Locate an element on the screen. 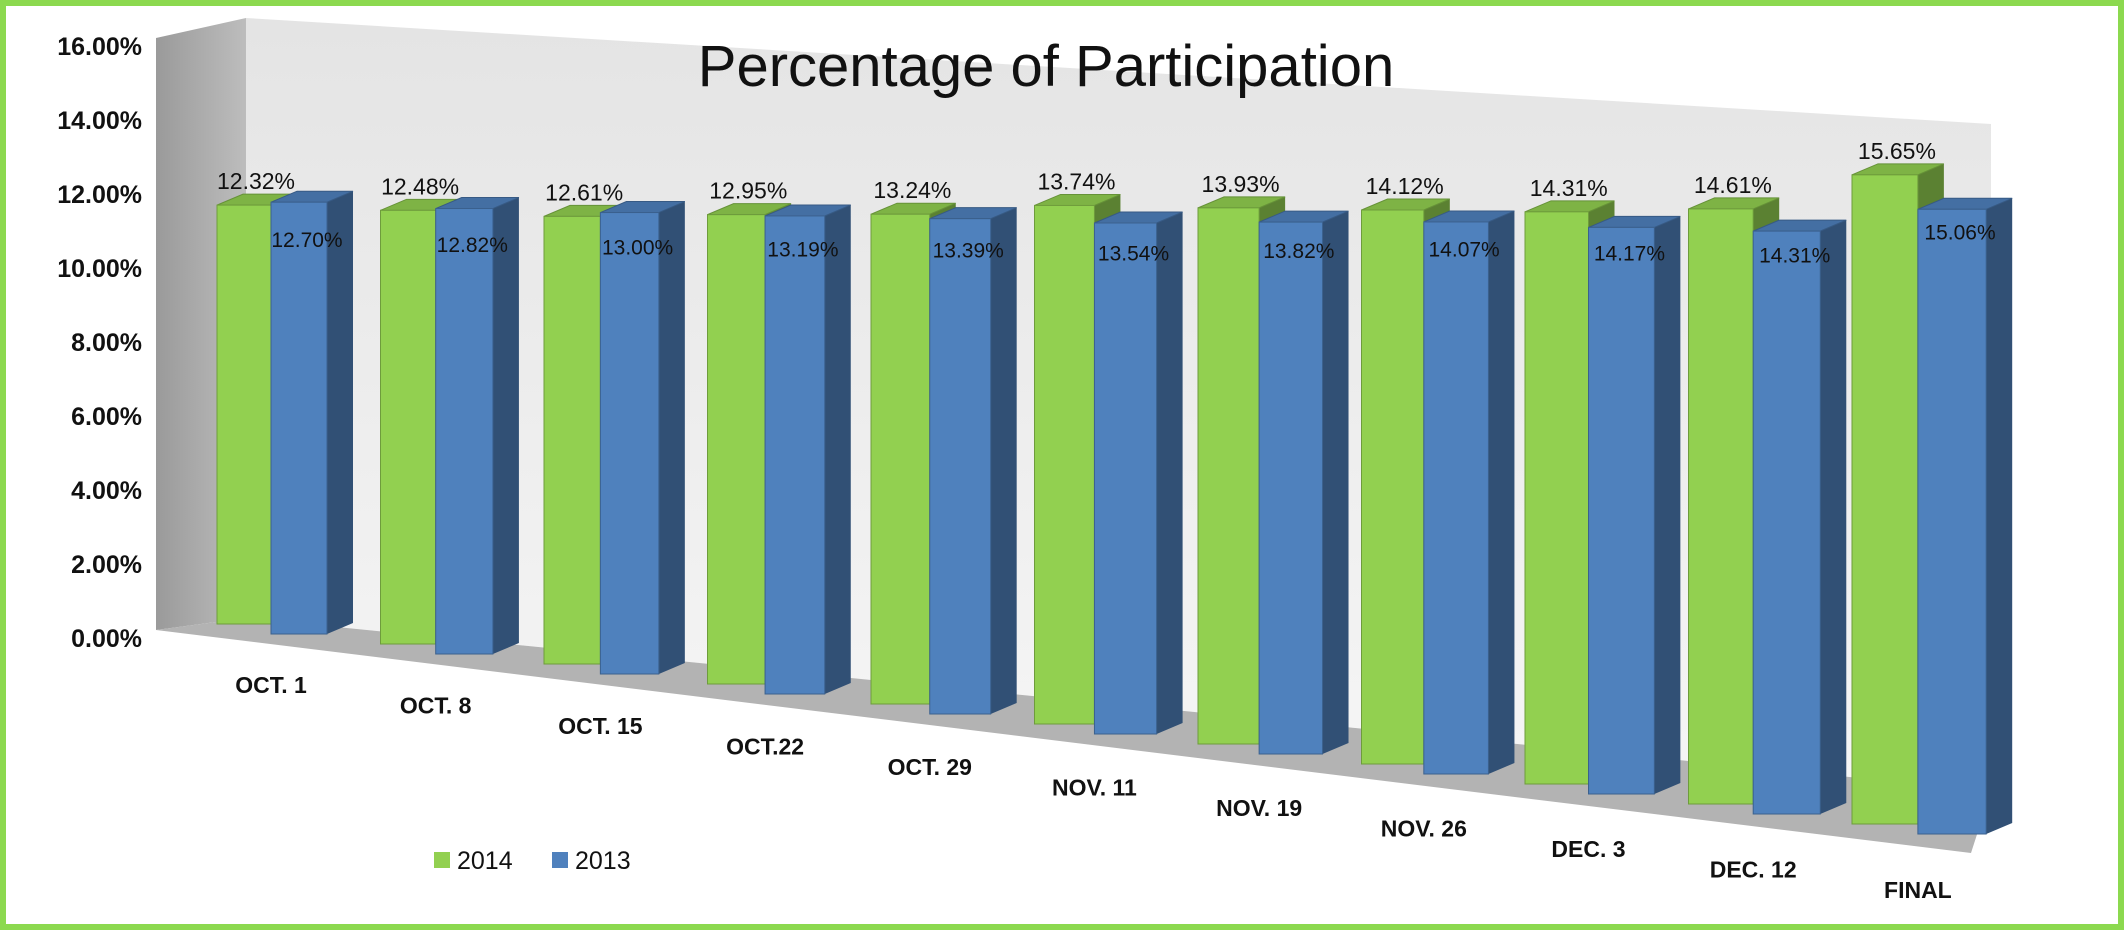 The width and height of the screenshot is (2124, 930). data-label-2013: 13.39% is located at coordinates (968, 251).